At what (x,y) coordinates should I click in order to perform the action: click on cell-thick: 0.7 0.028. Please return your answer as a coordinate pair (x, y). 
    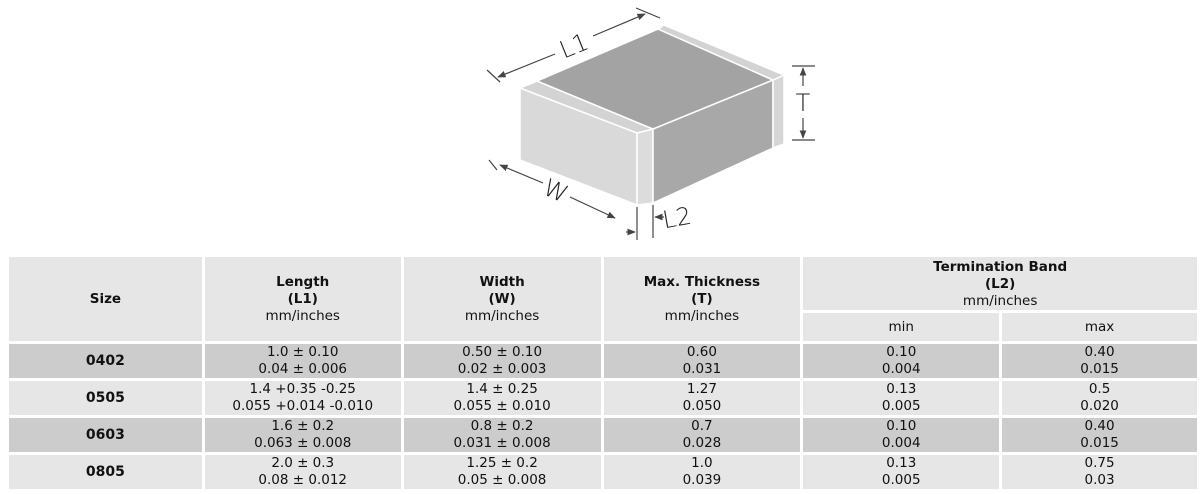
    Looking at the image, I should click on (702, 435).